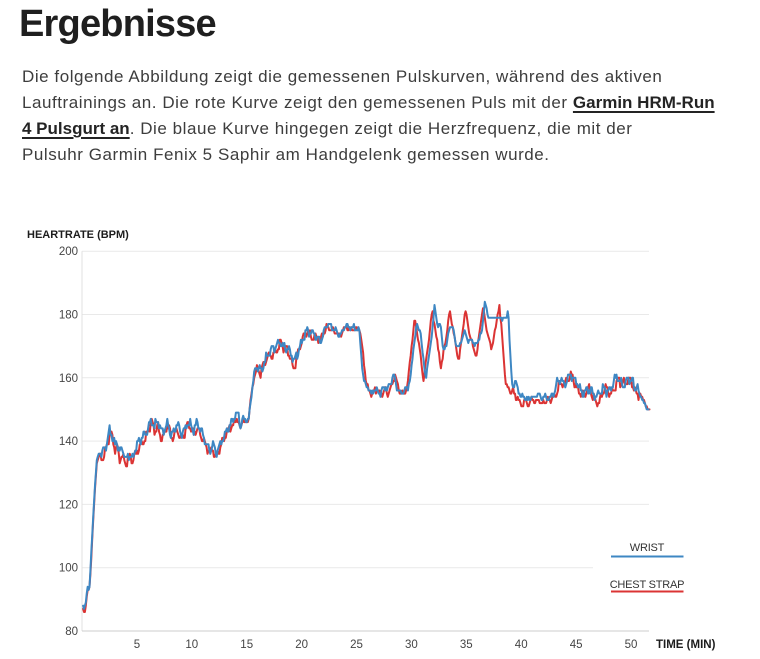 The width and height of the screenshot is (760, 659). Describe the element at coordinates (576, 645) in the screenshot. I see `svg-text: 45` at that location.